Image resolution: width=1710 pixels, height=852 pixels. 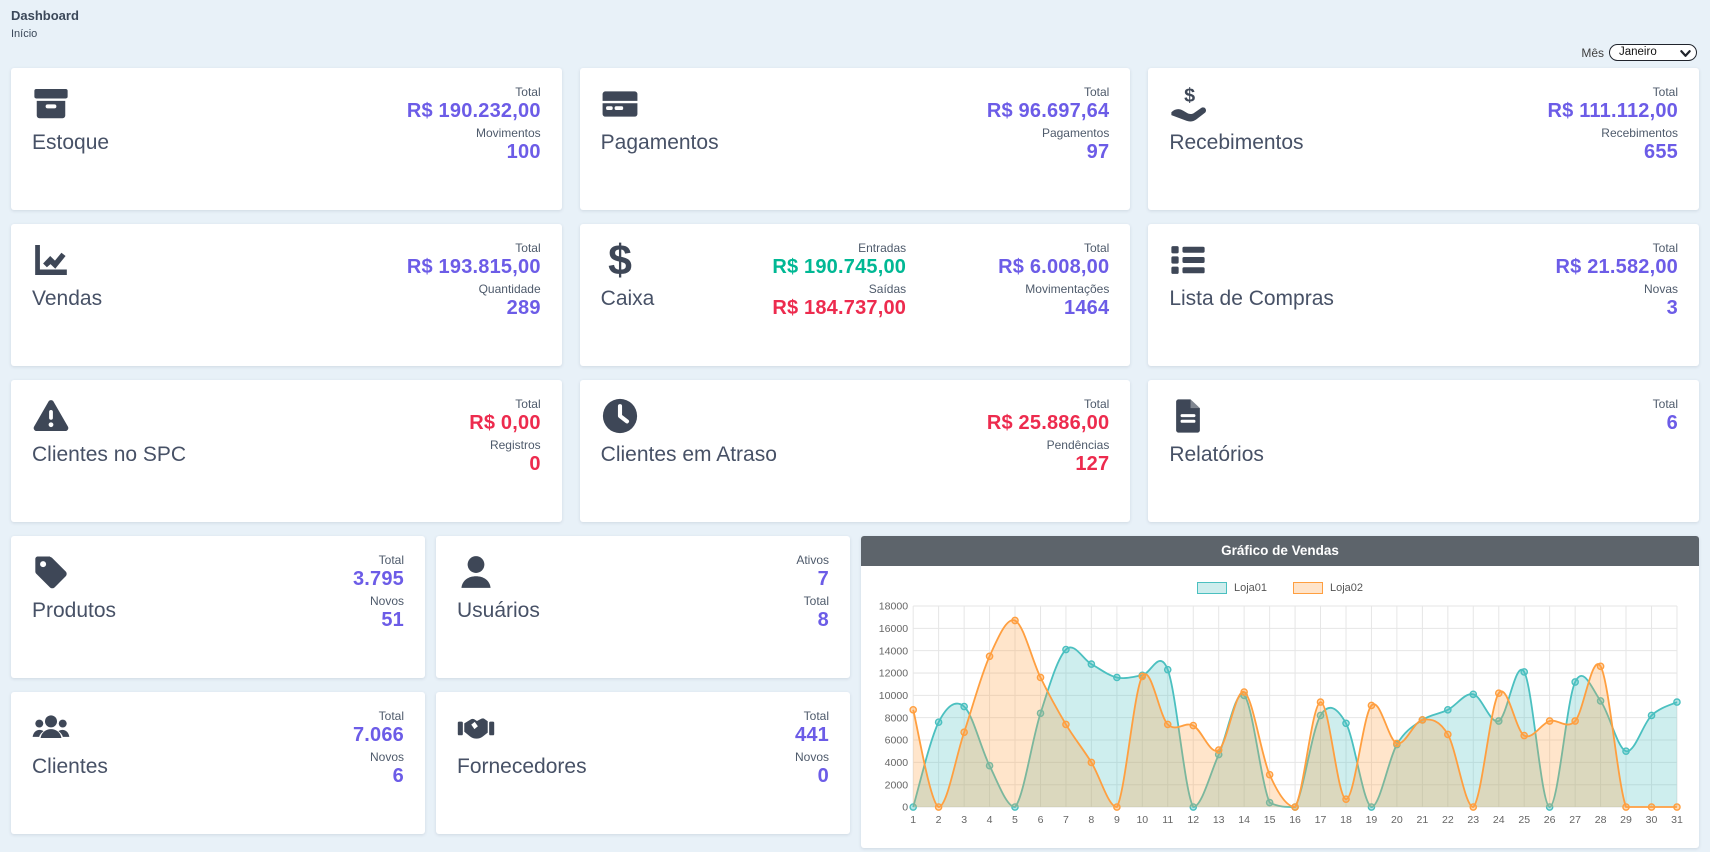 I want to click on stat-column: Total 6, so click(x=1665, y=452).